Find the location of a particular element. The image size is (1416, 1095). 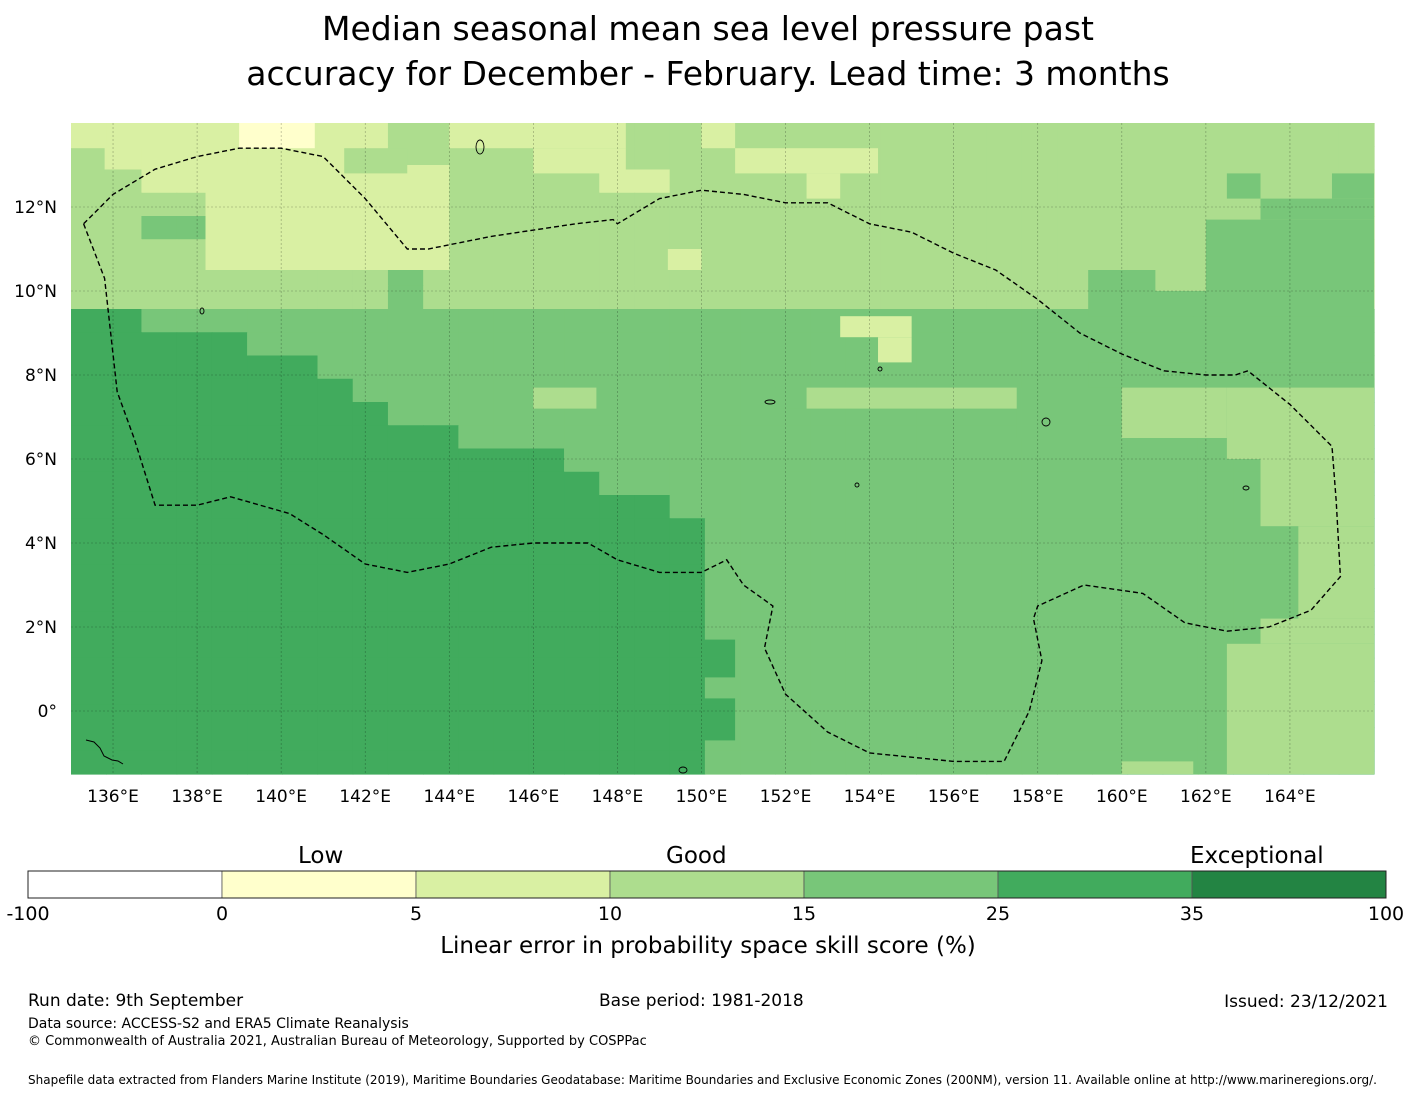

colorbar-tick: 0 is located at coordinates (222, 914).